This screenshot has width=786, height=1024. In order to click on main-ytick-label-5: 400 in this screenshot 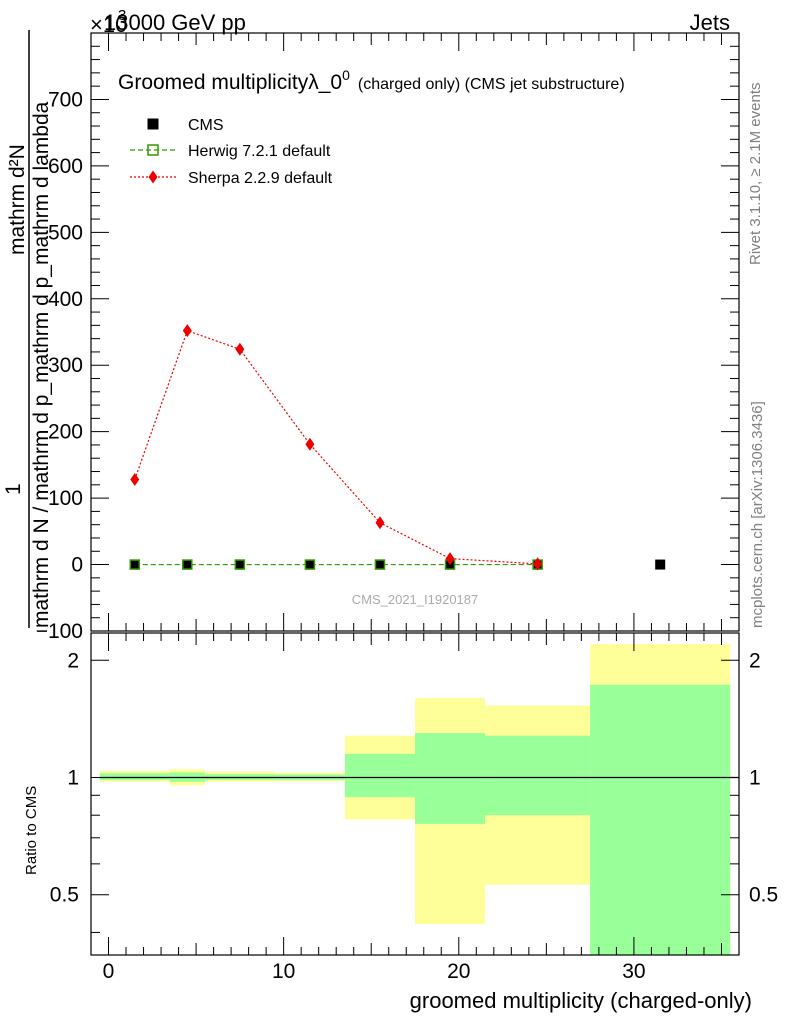, I will do `click(65, 299)`.